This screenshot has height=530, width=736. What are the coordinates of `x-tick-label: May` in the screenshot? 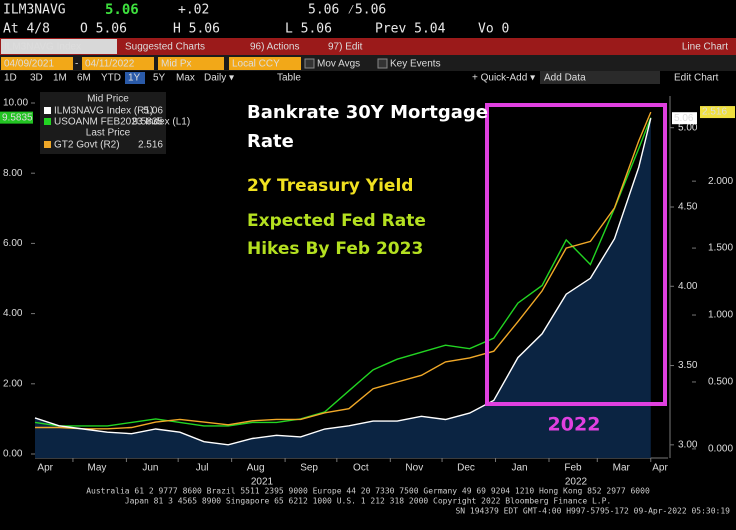 It's located at (96, 468).